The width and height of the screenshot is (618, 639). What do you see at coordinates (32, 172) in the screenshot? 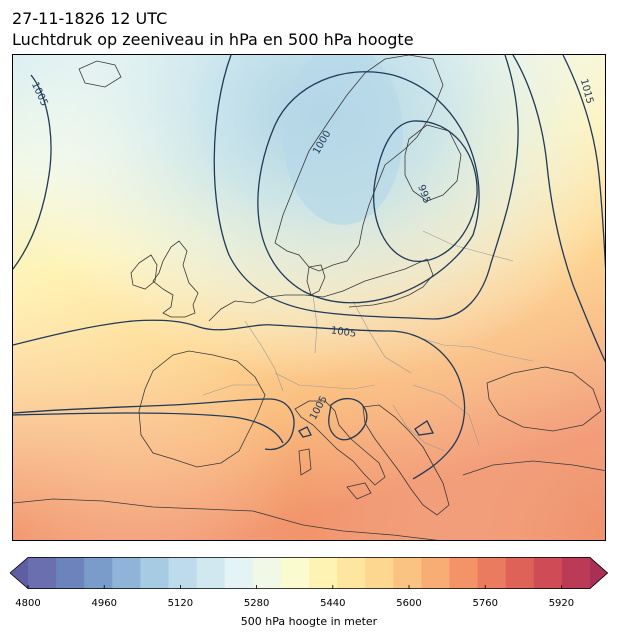
I see `isobar-1005-west` at bounding box center [32, 172].